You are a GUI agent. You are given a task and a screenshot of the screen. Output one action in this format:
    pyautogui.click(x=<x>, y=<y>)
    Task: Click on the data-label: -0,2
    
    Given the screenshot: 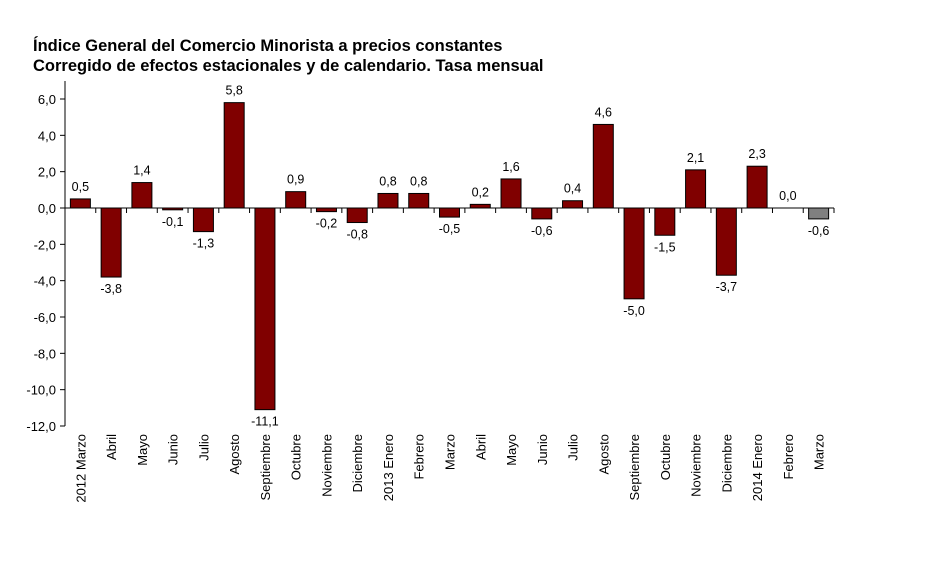 What is the action you would take?
    pyautogui.click(x=327, y=224)
    